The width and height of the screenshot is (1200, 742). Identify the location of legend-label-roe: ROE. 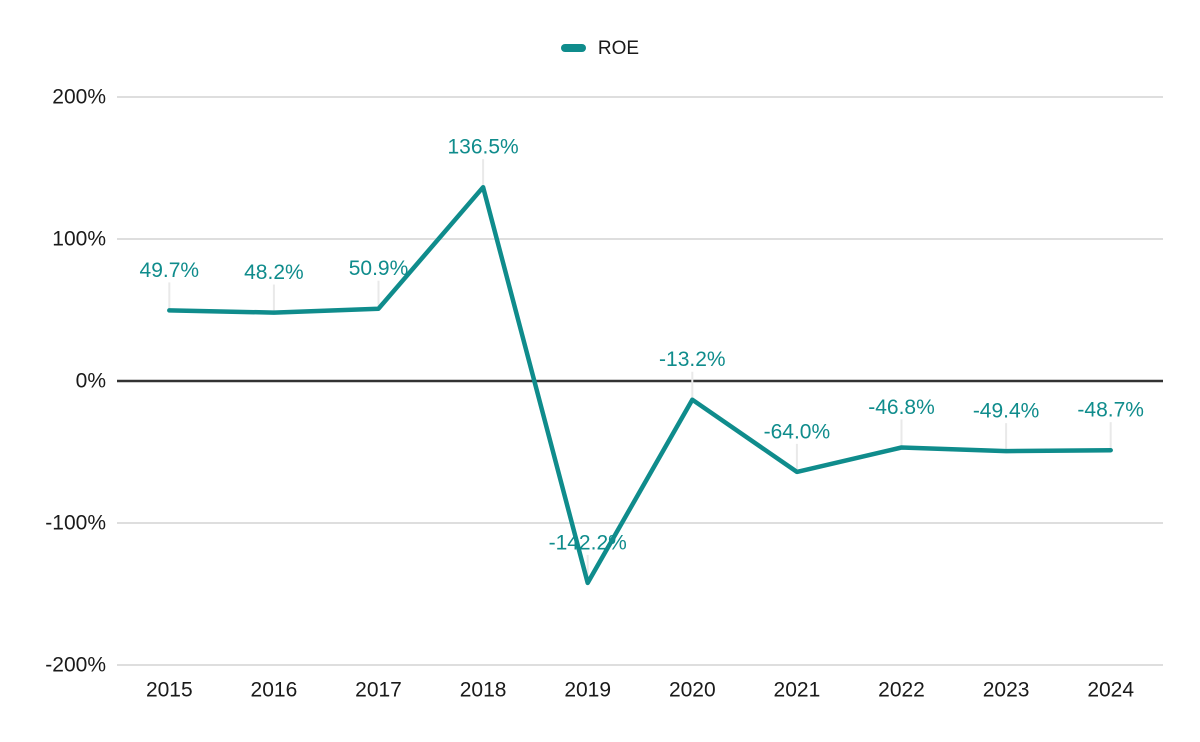
(618, 48).